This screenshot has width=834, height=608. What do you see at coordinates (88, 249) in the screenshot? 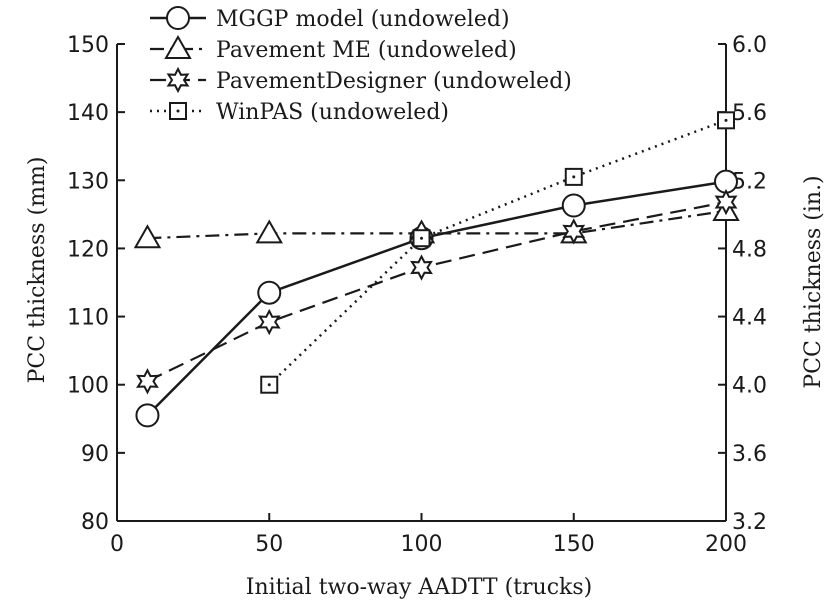
I see `y-tick-label-left: 120` at bounding box center [88, 249].